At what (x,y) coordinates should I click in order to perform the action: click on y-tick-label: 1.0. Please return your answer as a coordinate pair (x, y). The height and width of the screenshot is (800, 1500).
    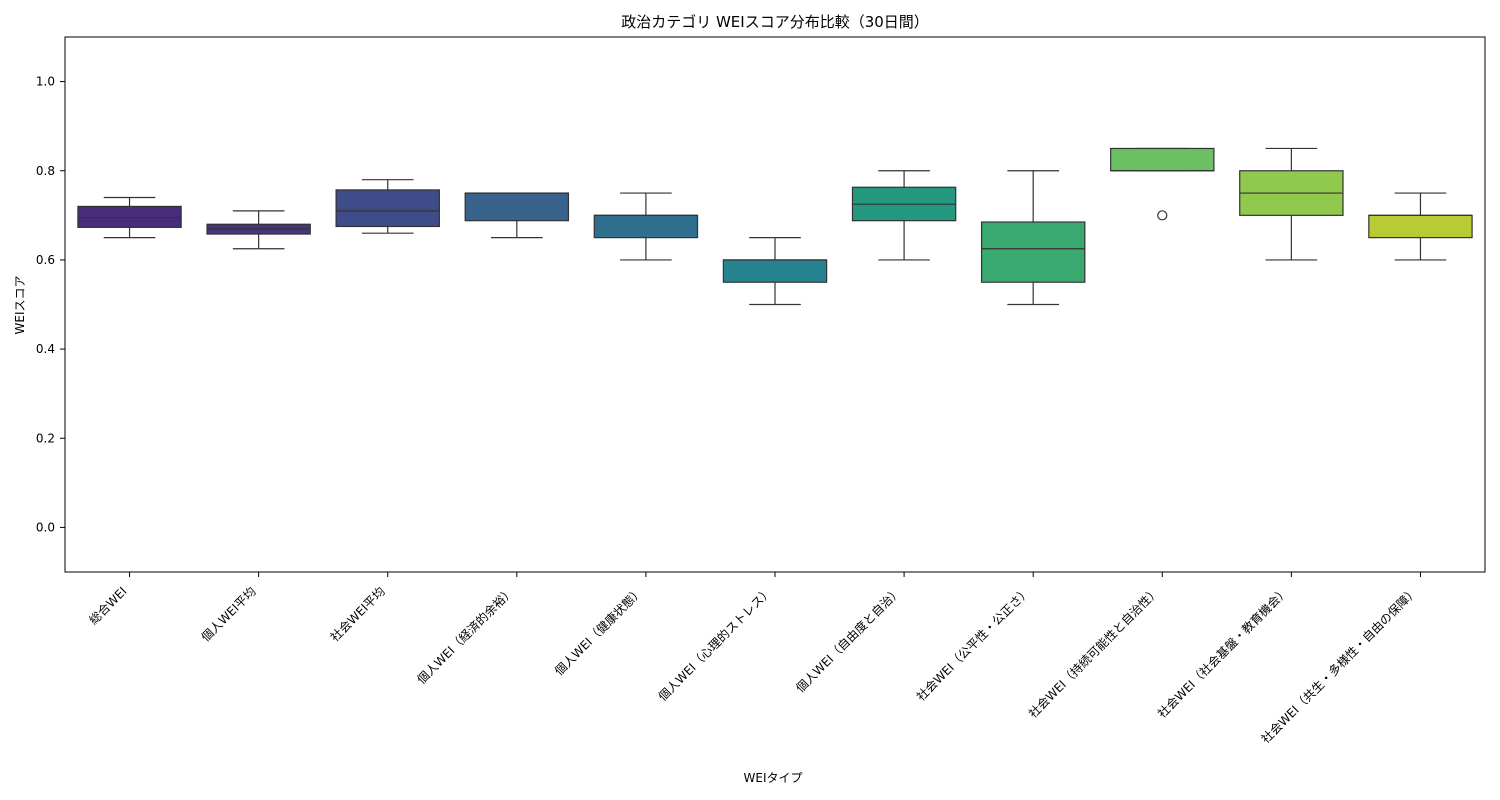
    Looking at the image, I should click on (45, 82).